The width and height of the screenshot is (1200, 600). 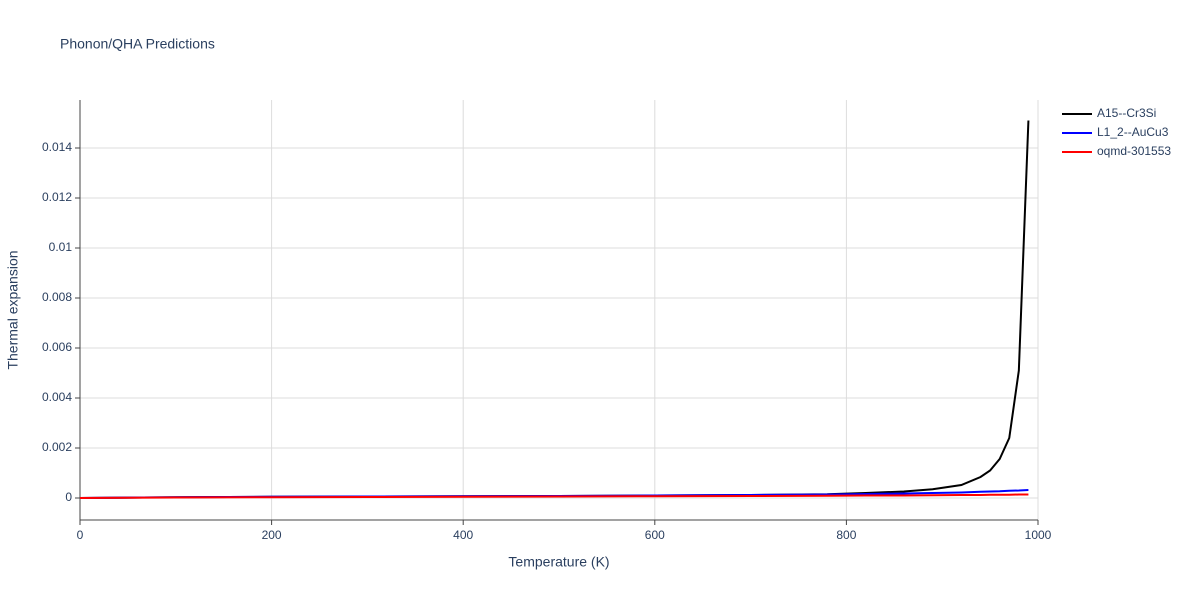 I want to click on x-tick-label: 200, so click(x=272, y=535).